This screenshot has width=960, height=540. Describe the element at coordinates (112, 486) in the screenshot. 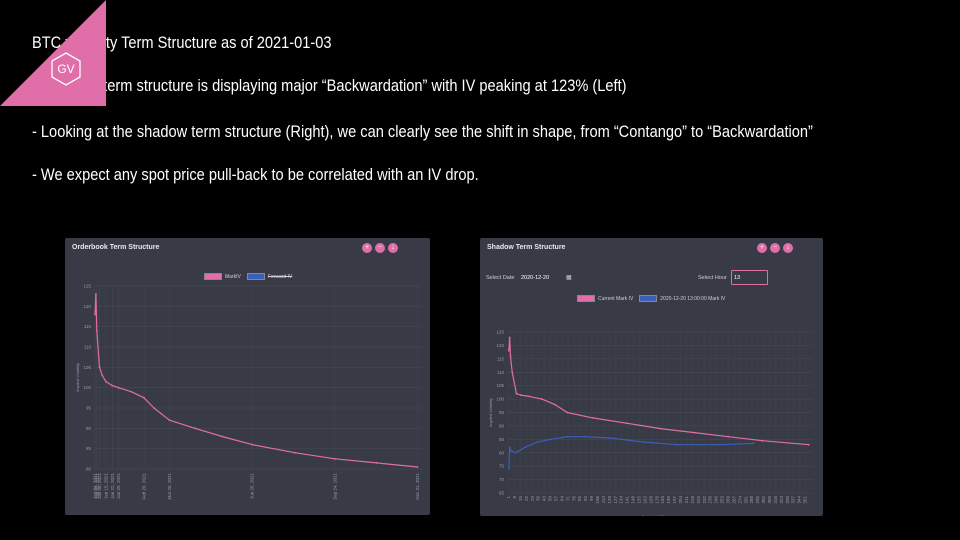

I see `x-tick-label: Jan 22, 2021` at that location.